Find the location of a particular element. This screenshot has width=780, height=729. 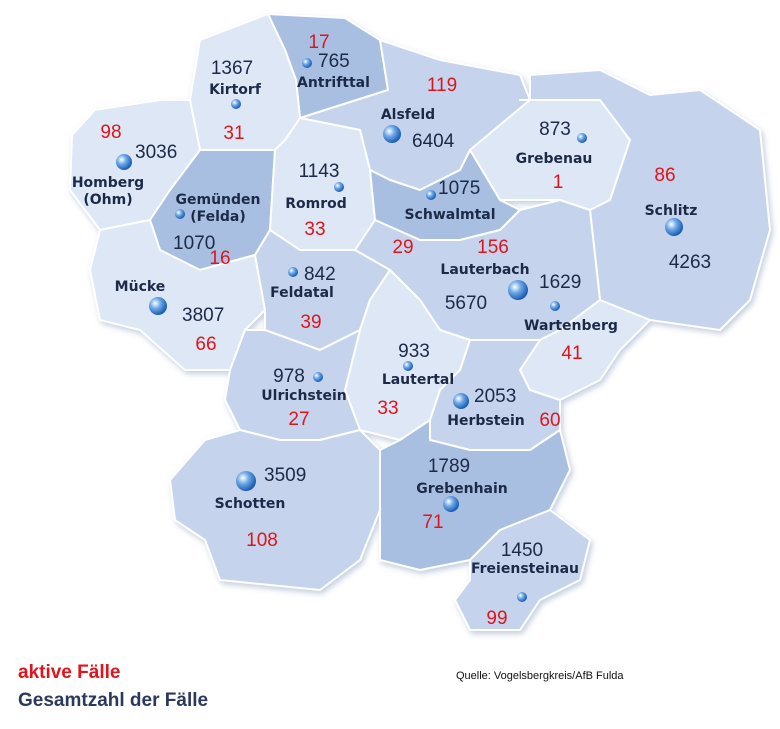

region-ulrichstein is located at coordinates (292, 385).